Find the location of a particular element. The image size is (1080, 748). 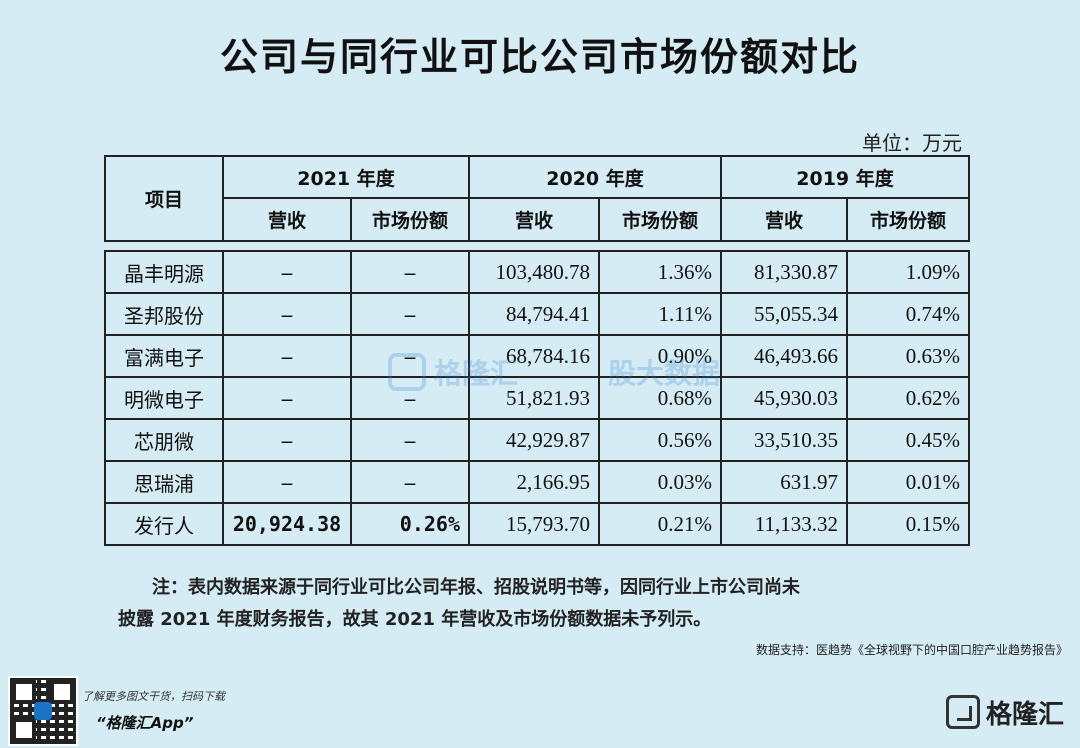

footnote-line-2: 披露 2021 年度财务报告，故其 2021 年营收及市场份额数据未予列示。 is located at coordinates (415, 619).